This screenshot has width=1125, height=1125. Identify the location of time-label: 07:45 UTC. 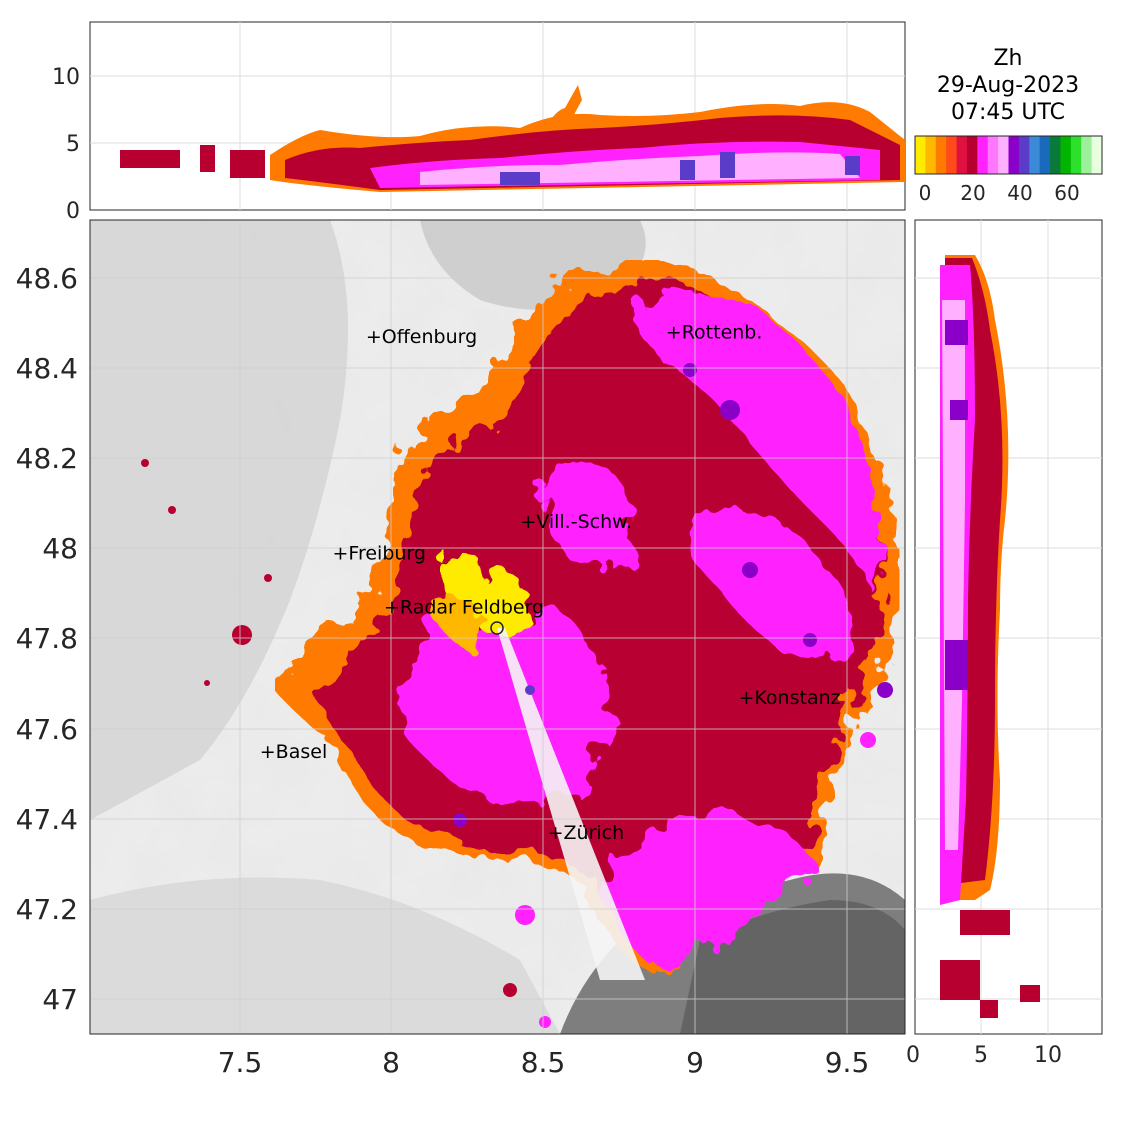
(1008, 112).